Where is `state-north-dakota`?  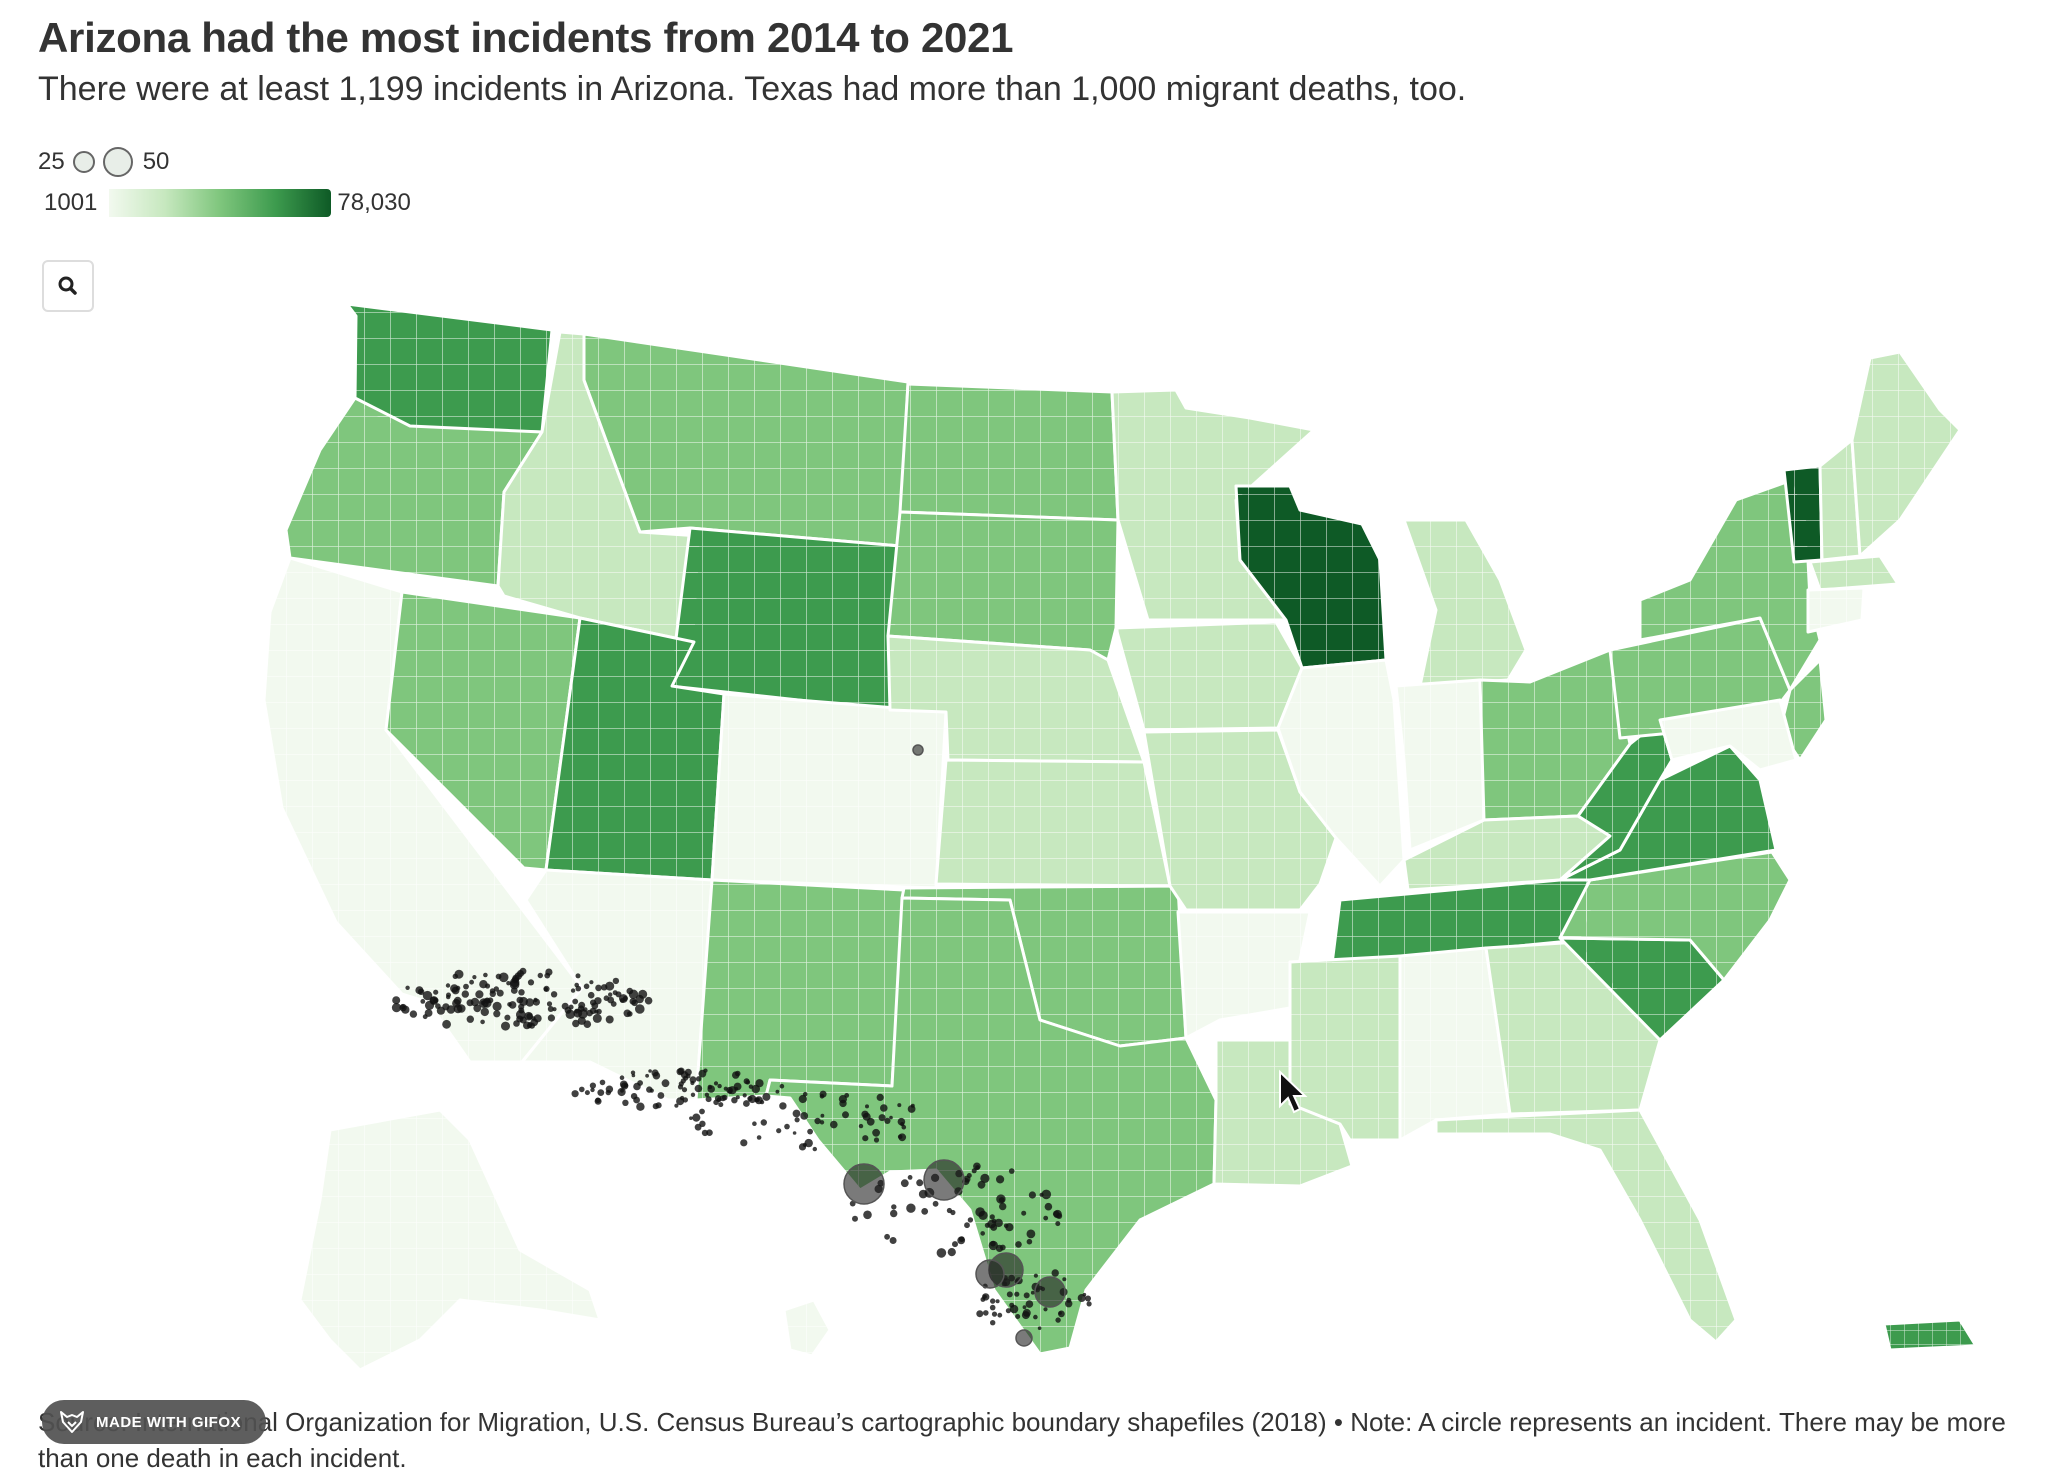 state-north-dakota is located at coordinates (1009, 452).